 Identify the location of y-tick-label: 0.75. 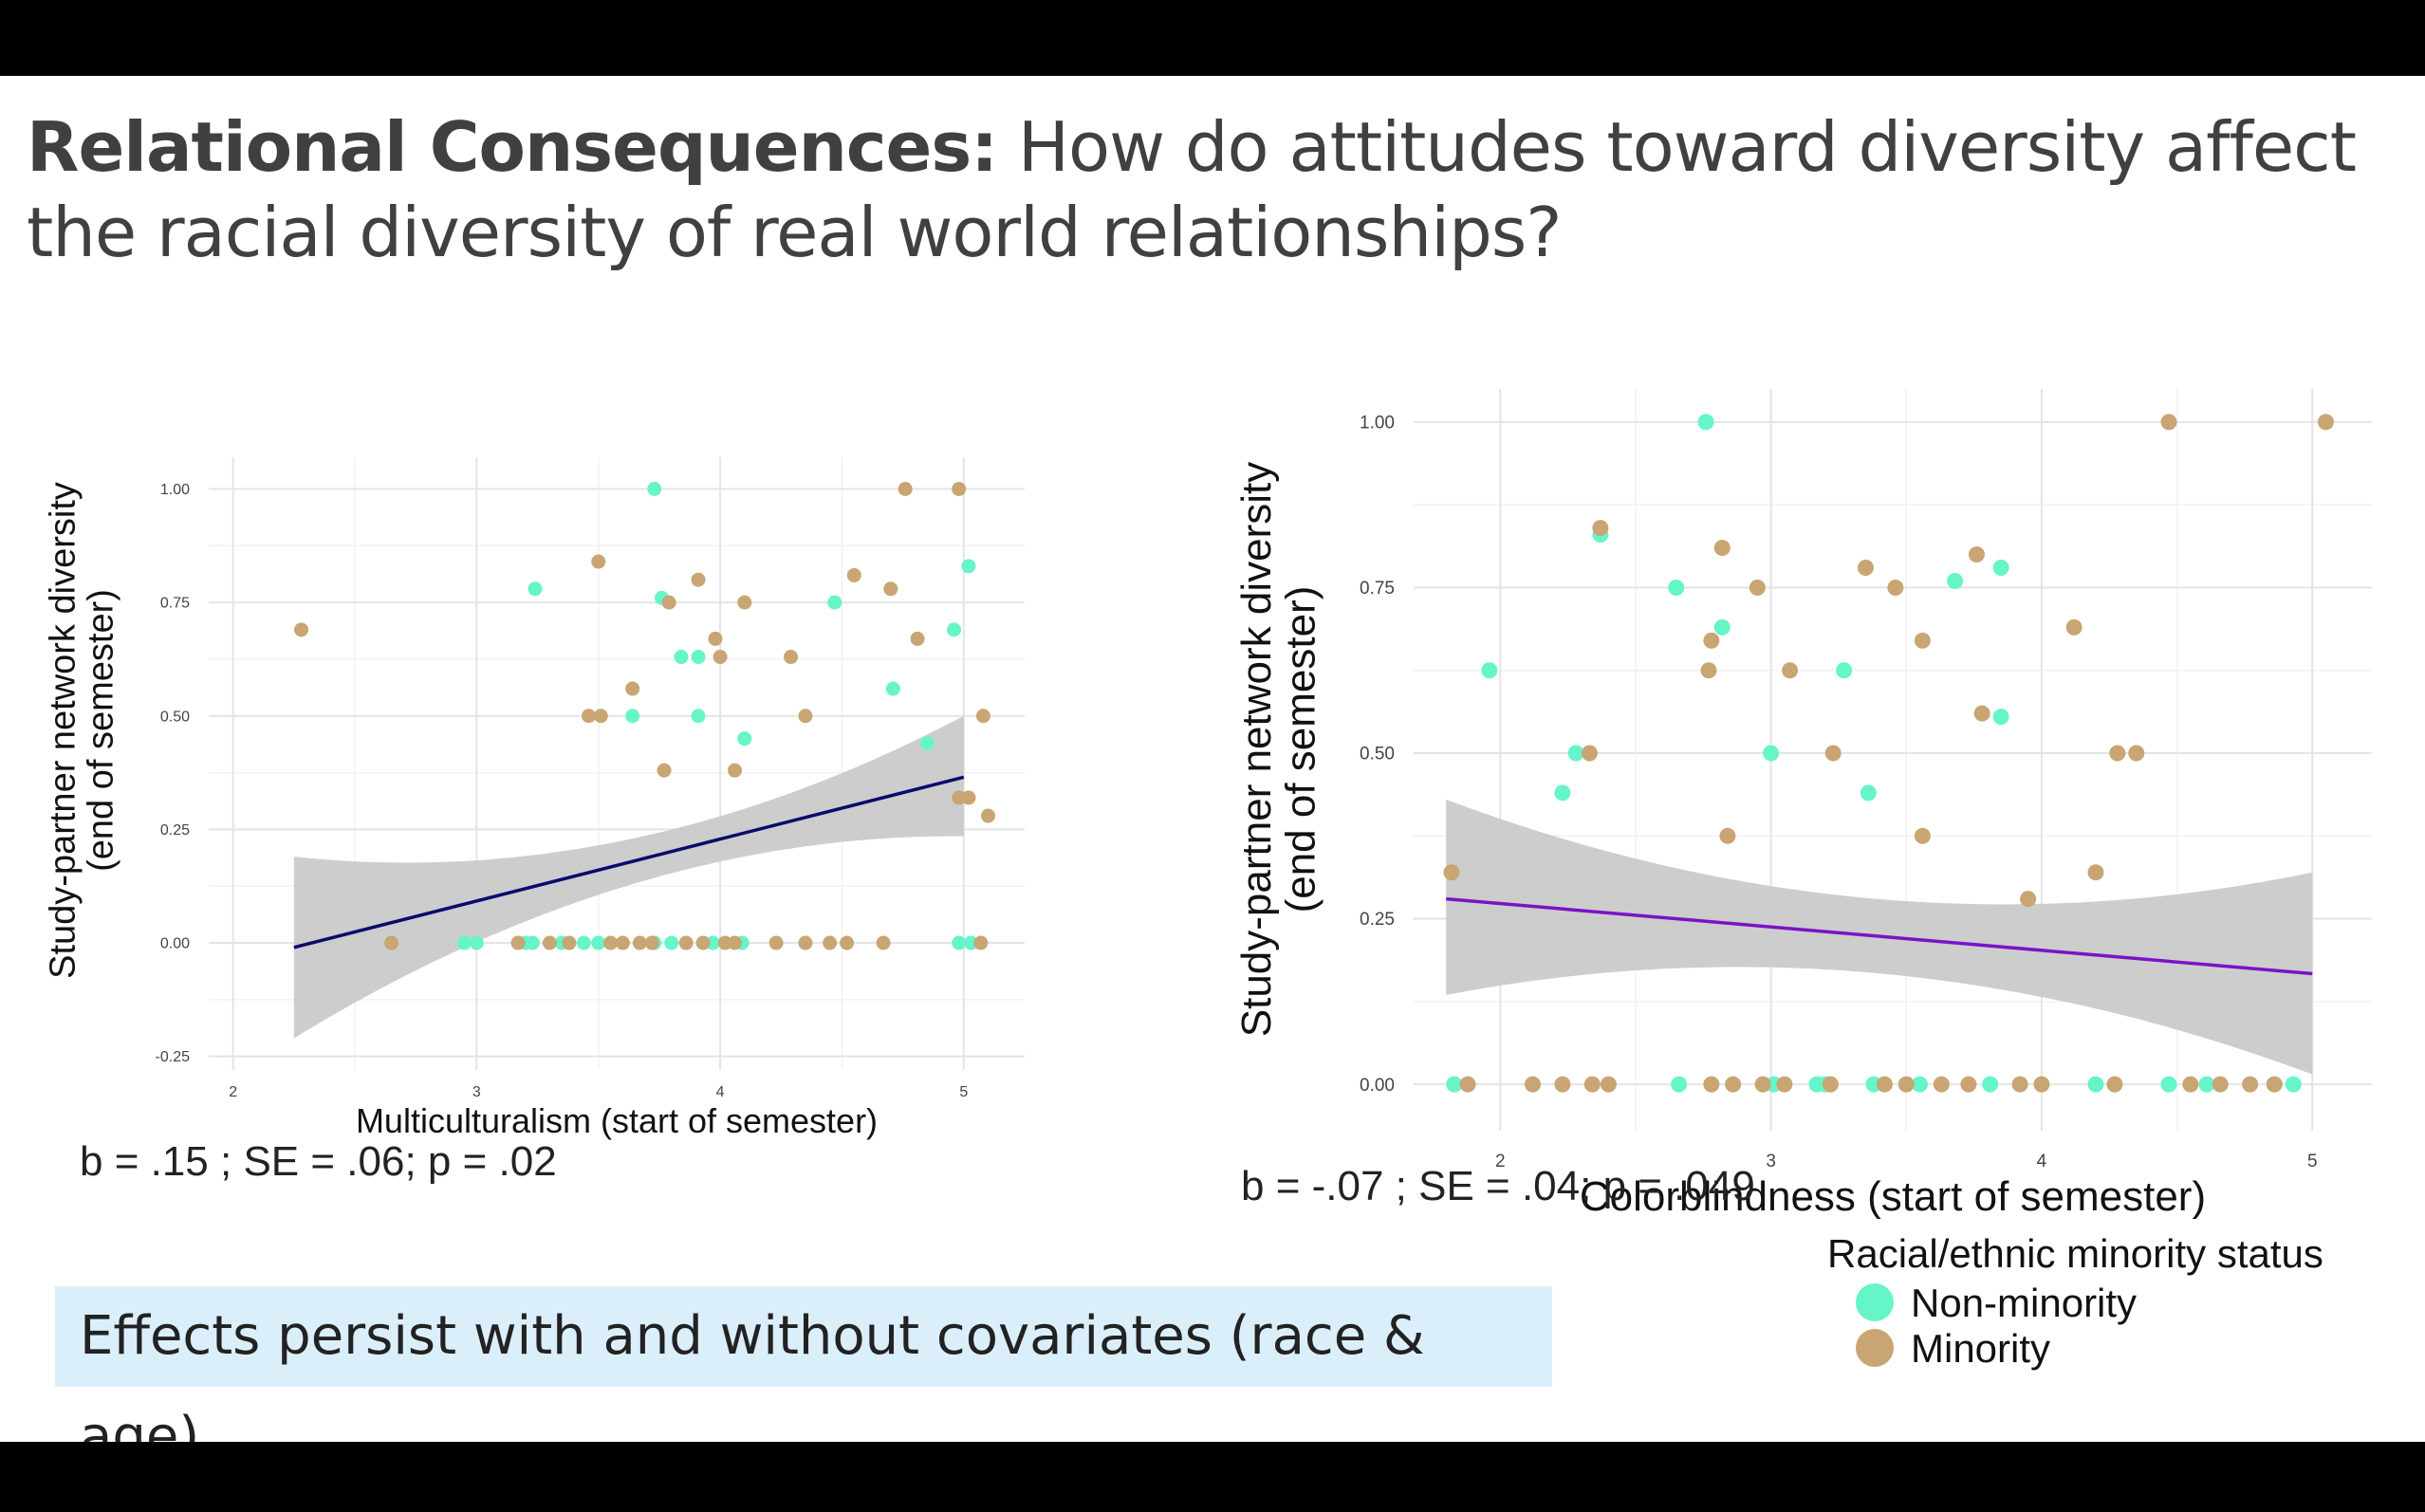
(1377, 589).